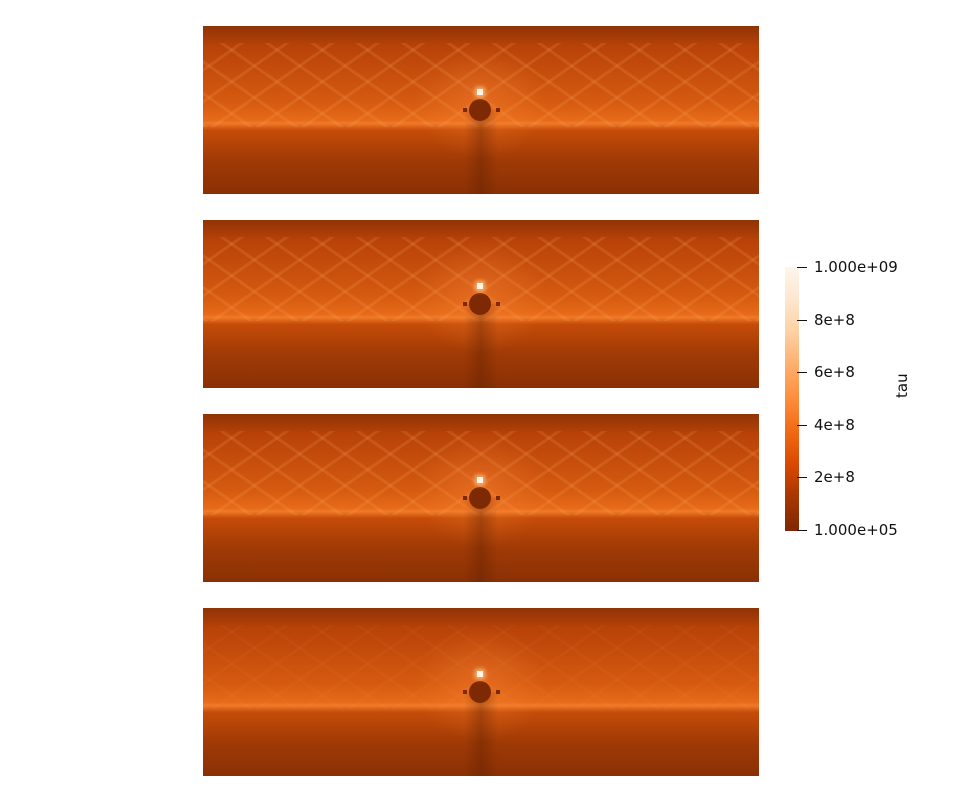 This screenshot has height=802, width=962. Describe the element at coordinates (902, 385) in the screenshot. I see `colorbar-title: tau` at that location.